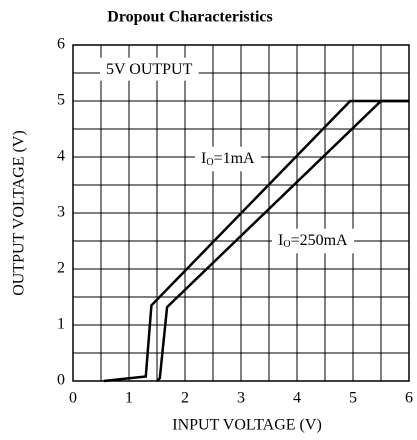 This screenshot has width=417, height=440. What do you see at coordinates (129, 398) in the screenshot?
I see `x-tick-label: 1` at bounding box center [129, 398].